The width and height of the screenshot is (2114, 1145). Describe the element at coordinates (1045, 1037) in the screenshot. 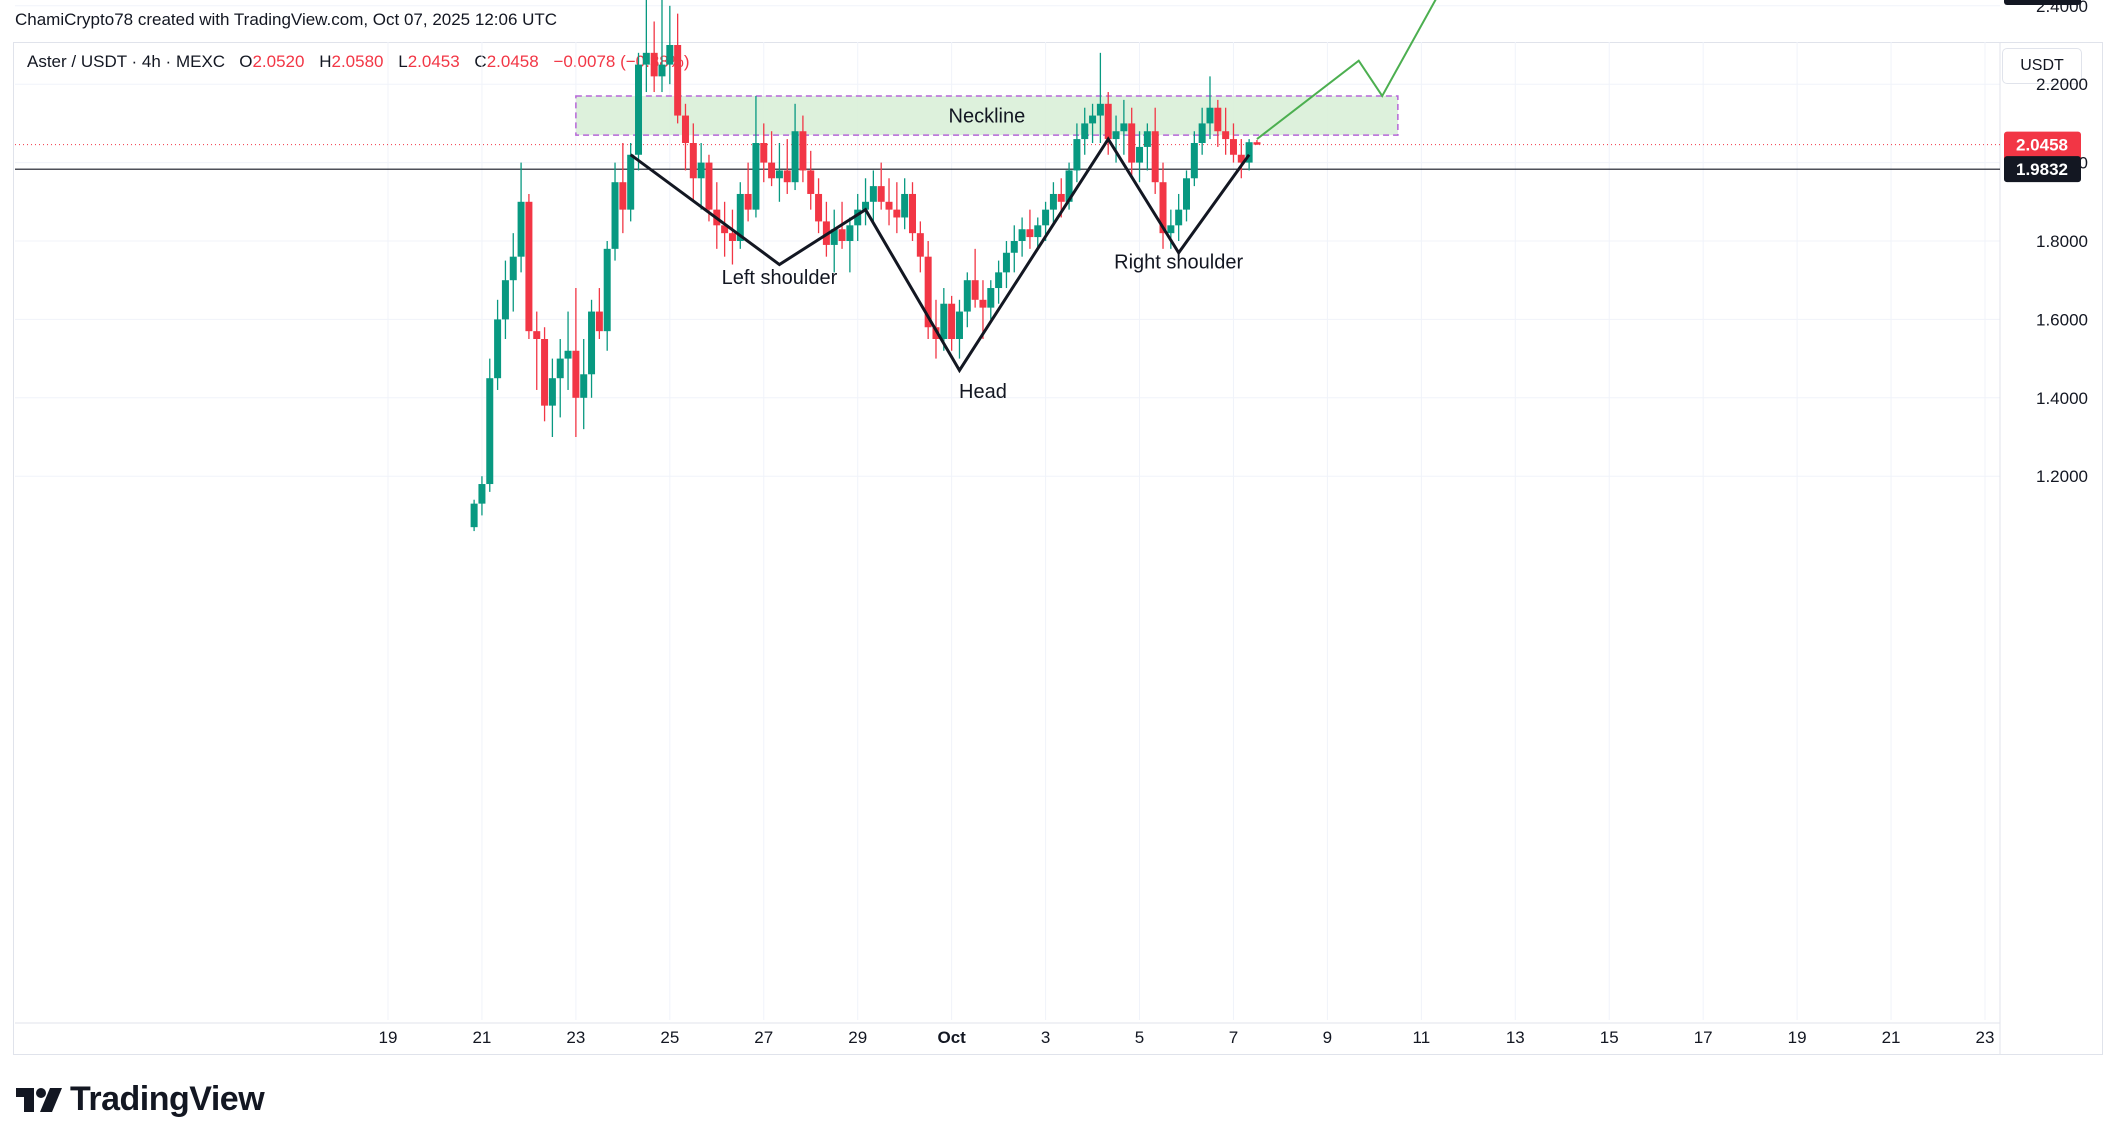

I see `x-tick-label: 3` at that location.